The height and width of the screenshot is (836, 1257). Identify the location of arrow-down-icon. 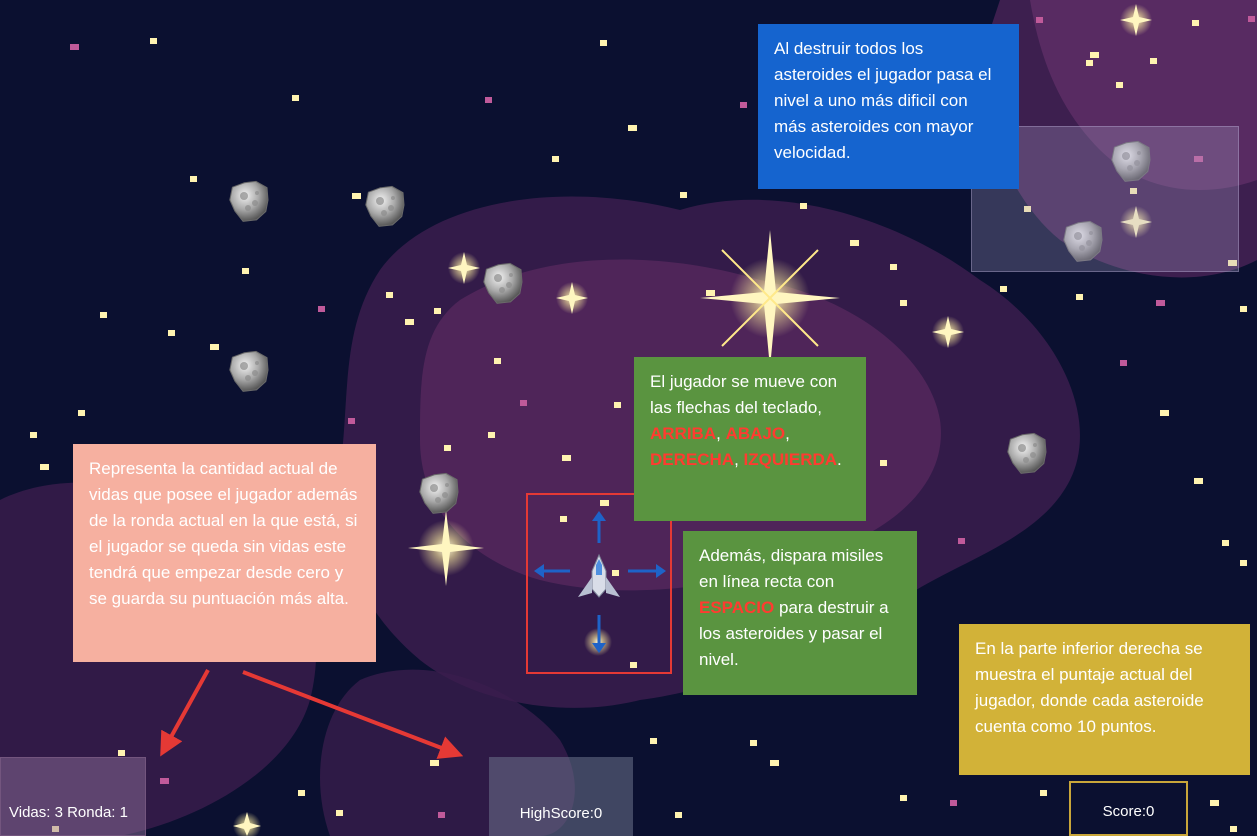
(599, 634).